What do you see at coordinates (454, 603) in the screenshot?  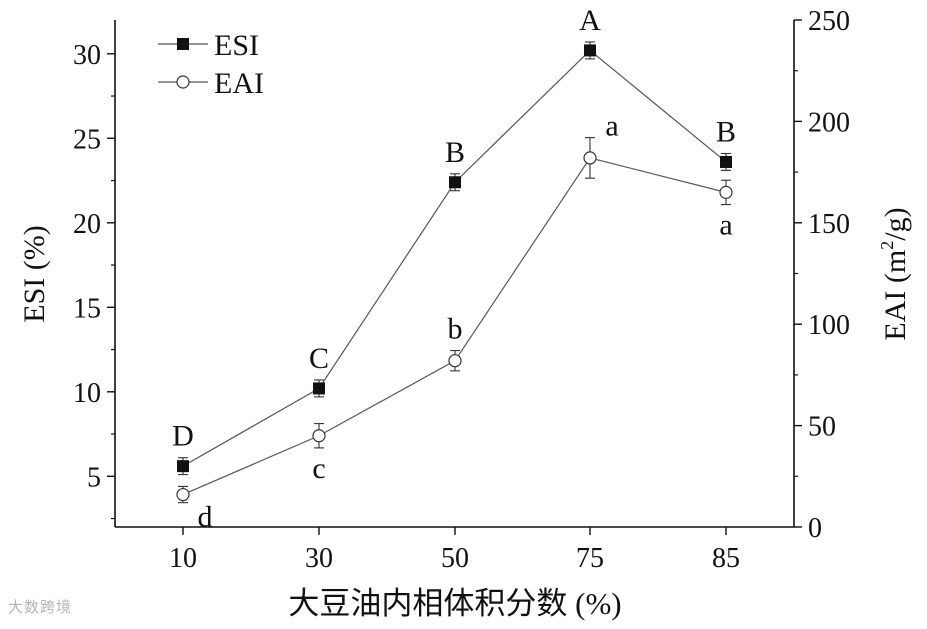 I see `x-axis-label: 大豆油内相体积分数 (%)` at bounding box center [454, 603].